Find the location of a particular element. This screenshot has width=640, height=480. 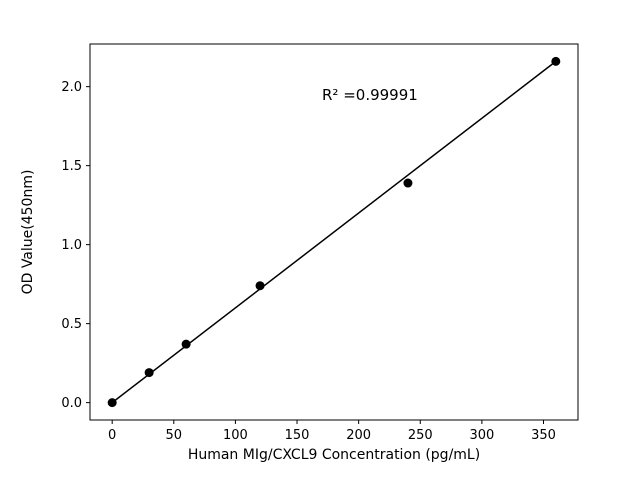

x-tick-label: 100 is located at coordinates (235, 435).